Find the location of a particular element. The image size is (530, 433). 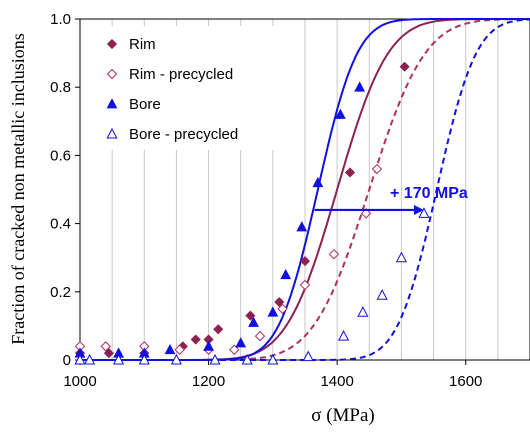

legend: Rim Rim - precycled Bore Bore - precycled is located at coordinates (186, 88).